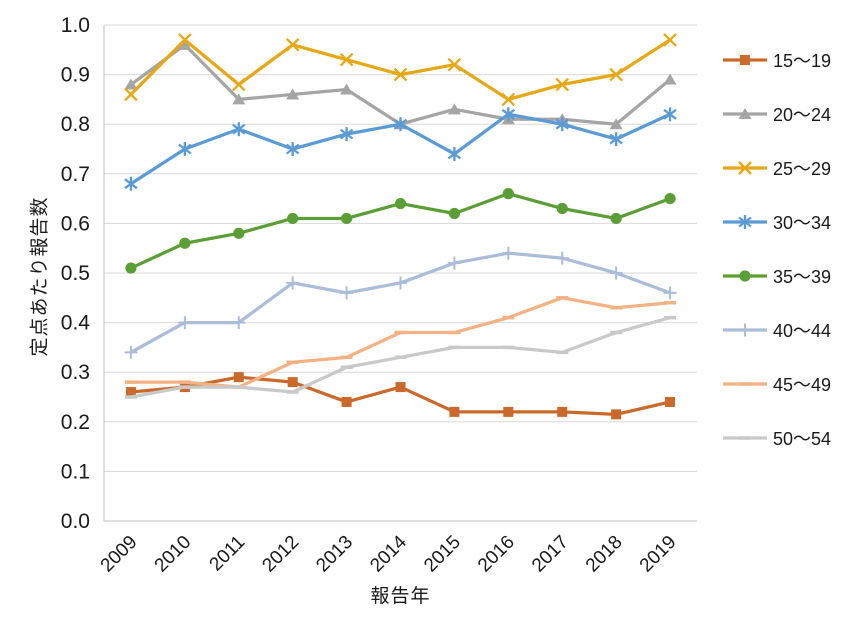  I want to click on y-tick-label: 0.8, so click(75, 124).